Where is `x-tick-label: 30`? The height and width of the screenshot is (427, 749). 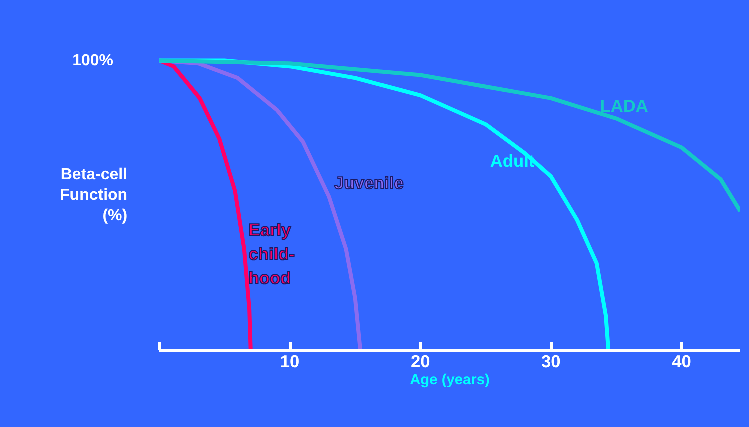
x-tick-label: 30 is located at coordinates (551, 362).